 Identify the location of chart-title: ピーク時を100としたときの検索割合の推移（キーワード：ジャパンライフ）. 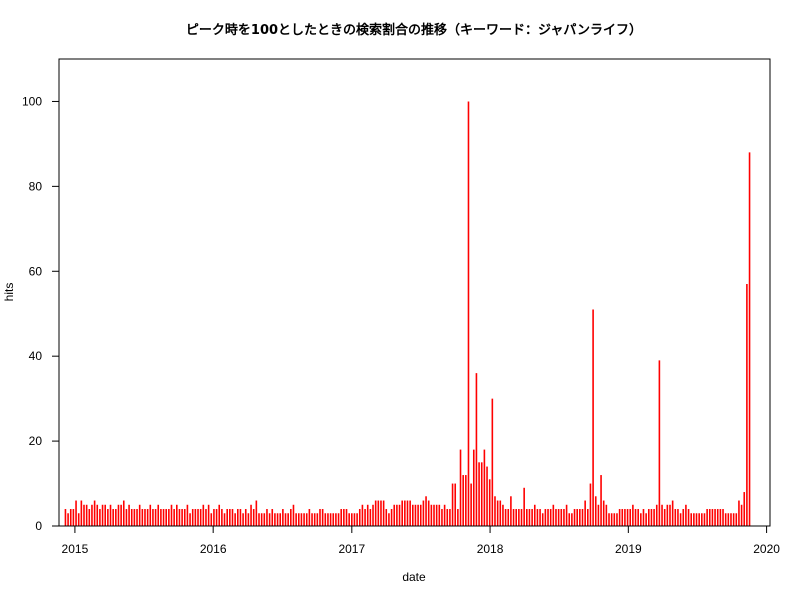
(414, 30).